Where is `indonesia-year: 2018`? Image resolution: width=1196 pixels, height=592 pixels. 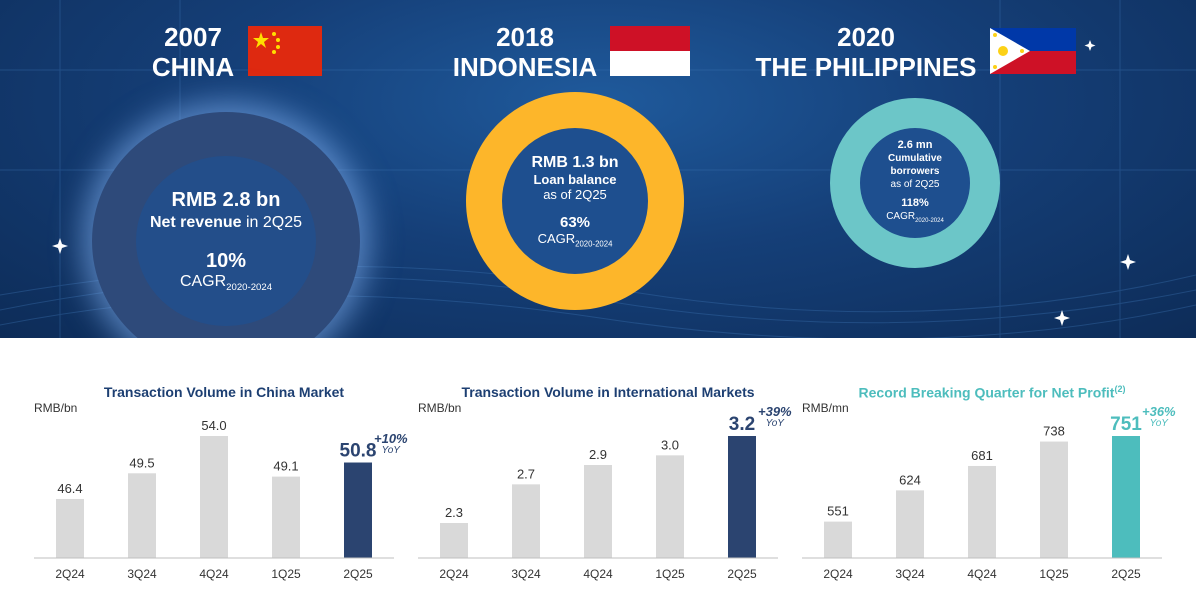 indonesia-year: 2018 is located at coordinates (525, 37).